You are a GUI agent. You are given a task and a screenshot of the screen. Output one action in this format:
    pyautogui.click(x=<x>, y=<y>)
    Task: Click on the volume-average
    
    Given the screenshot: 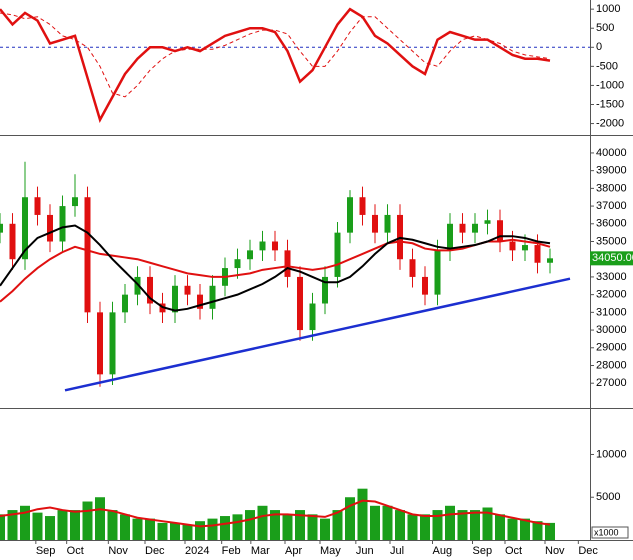 What is the action you would take?
    pyautogui.click(x=275, y=513)
    